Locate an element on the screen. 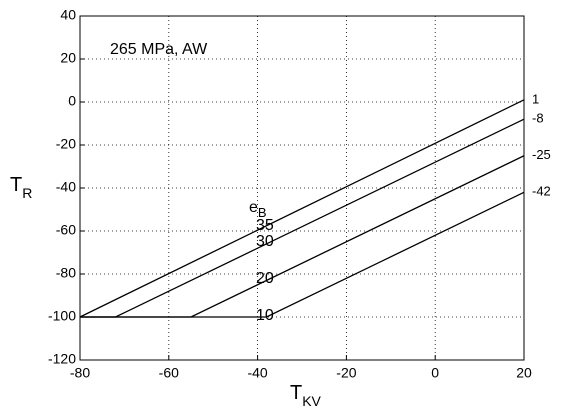 This screenshot has height=411, width=573. x-label-main: T is located at coordinates (296, 393).